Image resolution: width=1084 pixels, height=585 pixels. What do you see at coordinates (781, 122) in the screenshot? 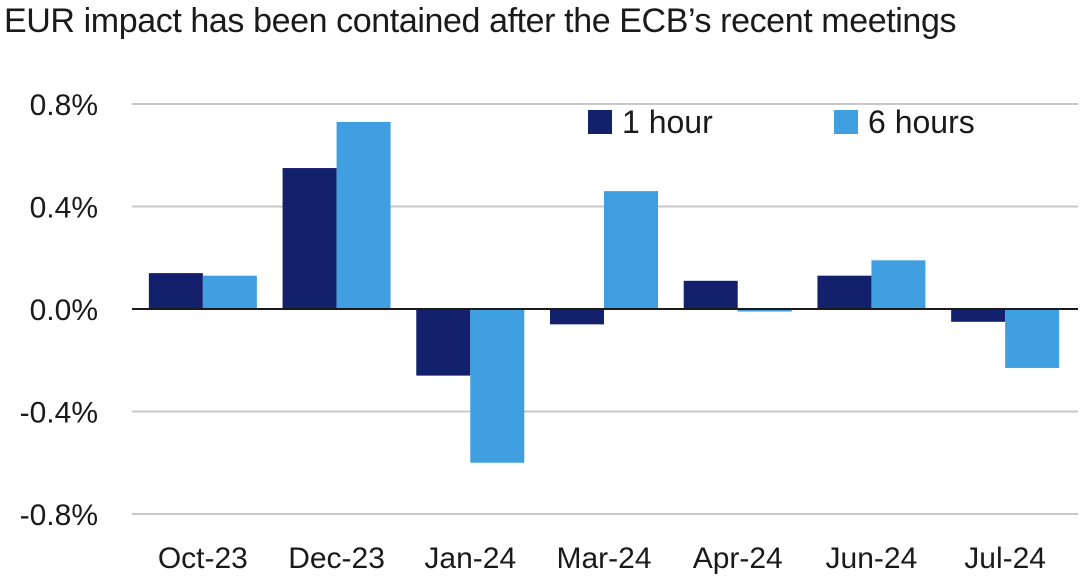
I see `legend: 1 hour 6 hours` at bounding box center [781, 122].